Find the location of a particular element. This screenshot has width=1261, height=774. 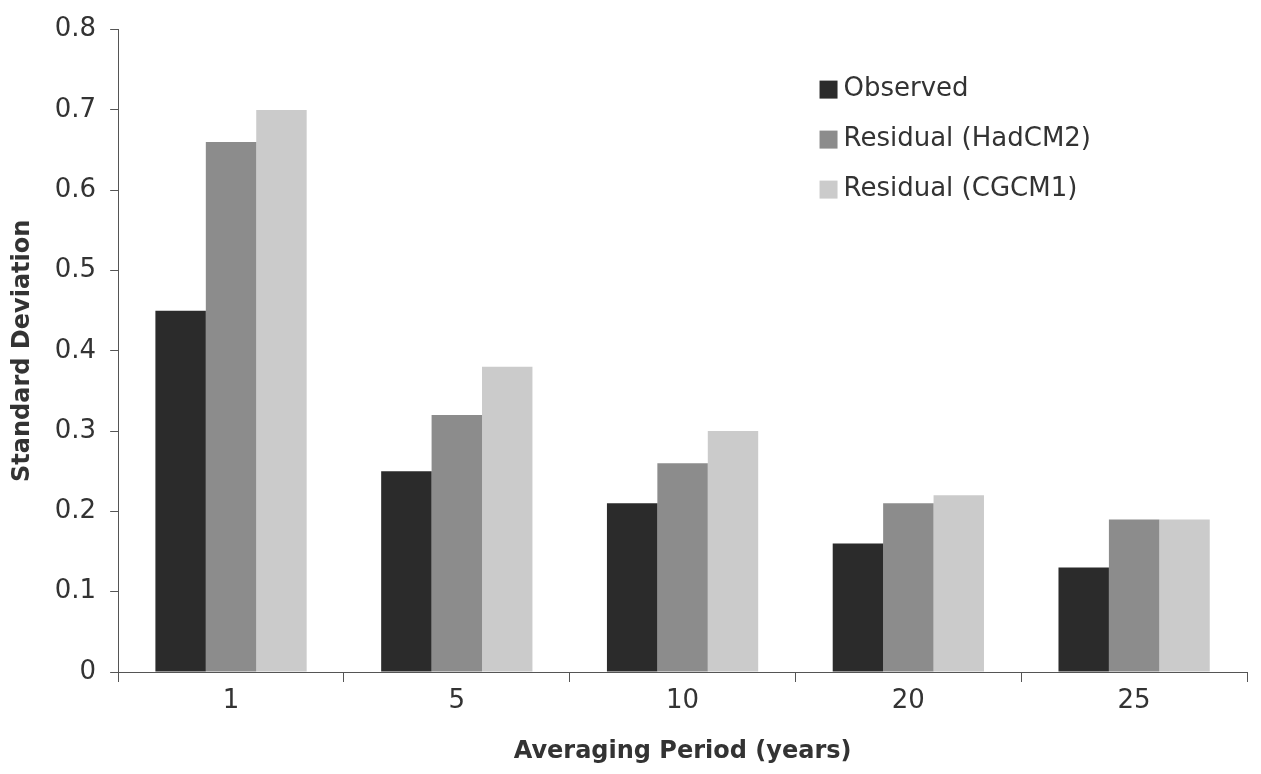

legend-label: Residual (CGCM1) is located at coordinates (960, 187).